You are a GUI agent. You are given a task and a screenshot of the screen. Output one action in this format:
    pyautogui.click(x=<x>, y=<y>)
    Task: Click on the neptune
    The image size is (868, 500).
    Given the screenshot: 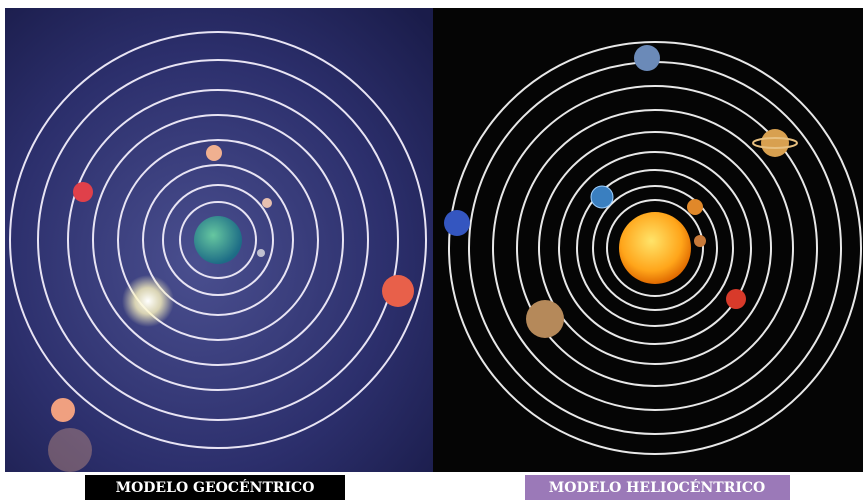 What is the action you would take?
    pyautogui.click(x=647, y=58)
    